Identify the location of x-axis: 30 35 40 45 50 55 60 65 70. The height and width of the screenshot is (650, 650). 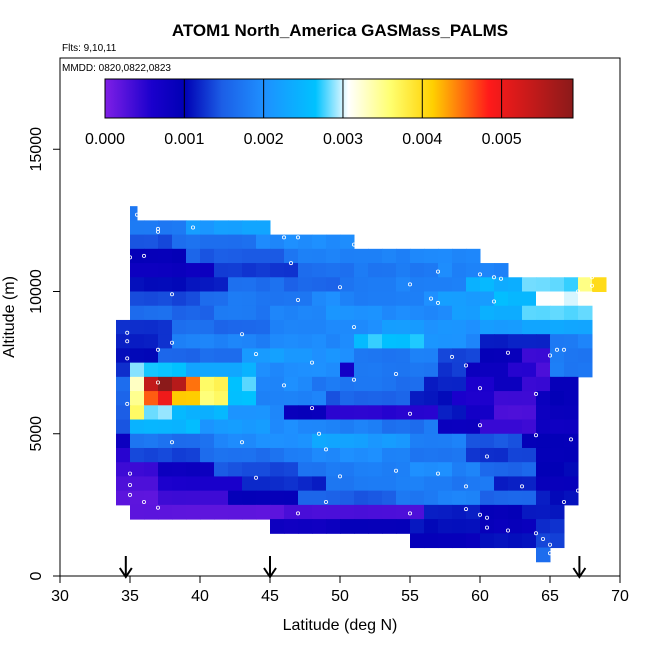
(340, 590).